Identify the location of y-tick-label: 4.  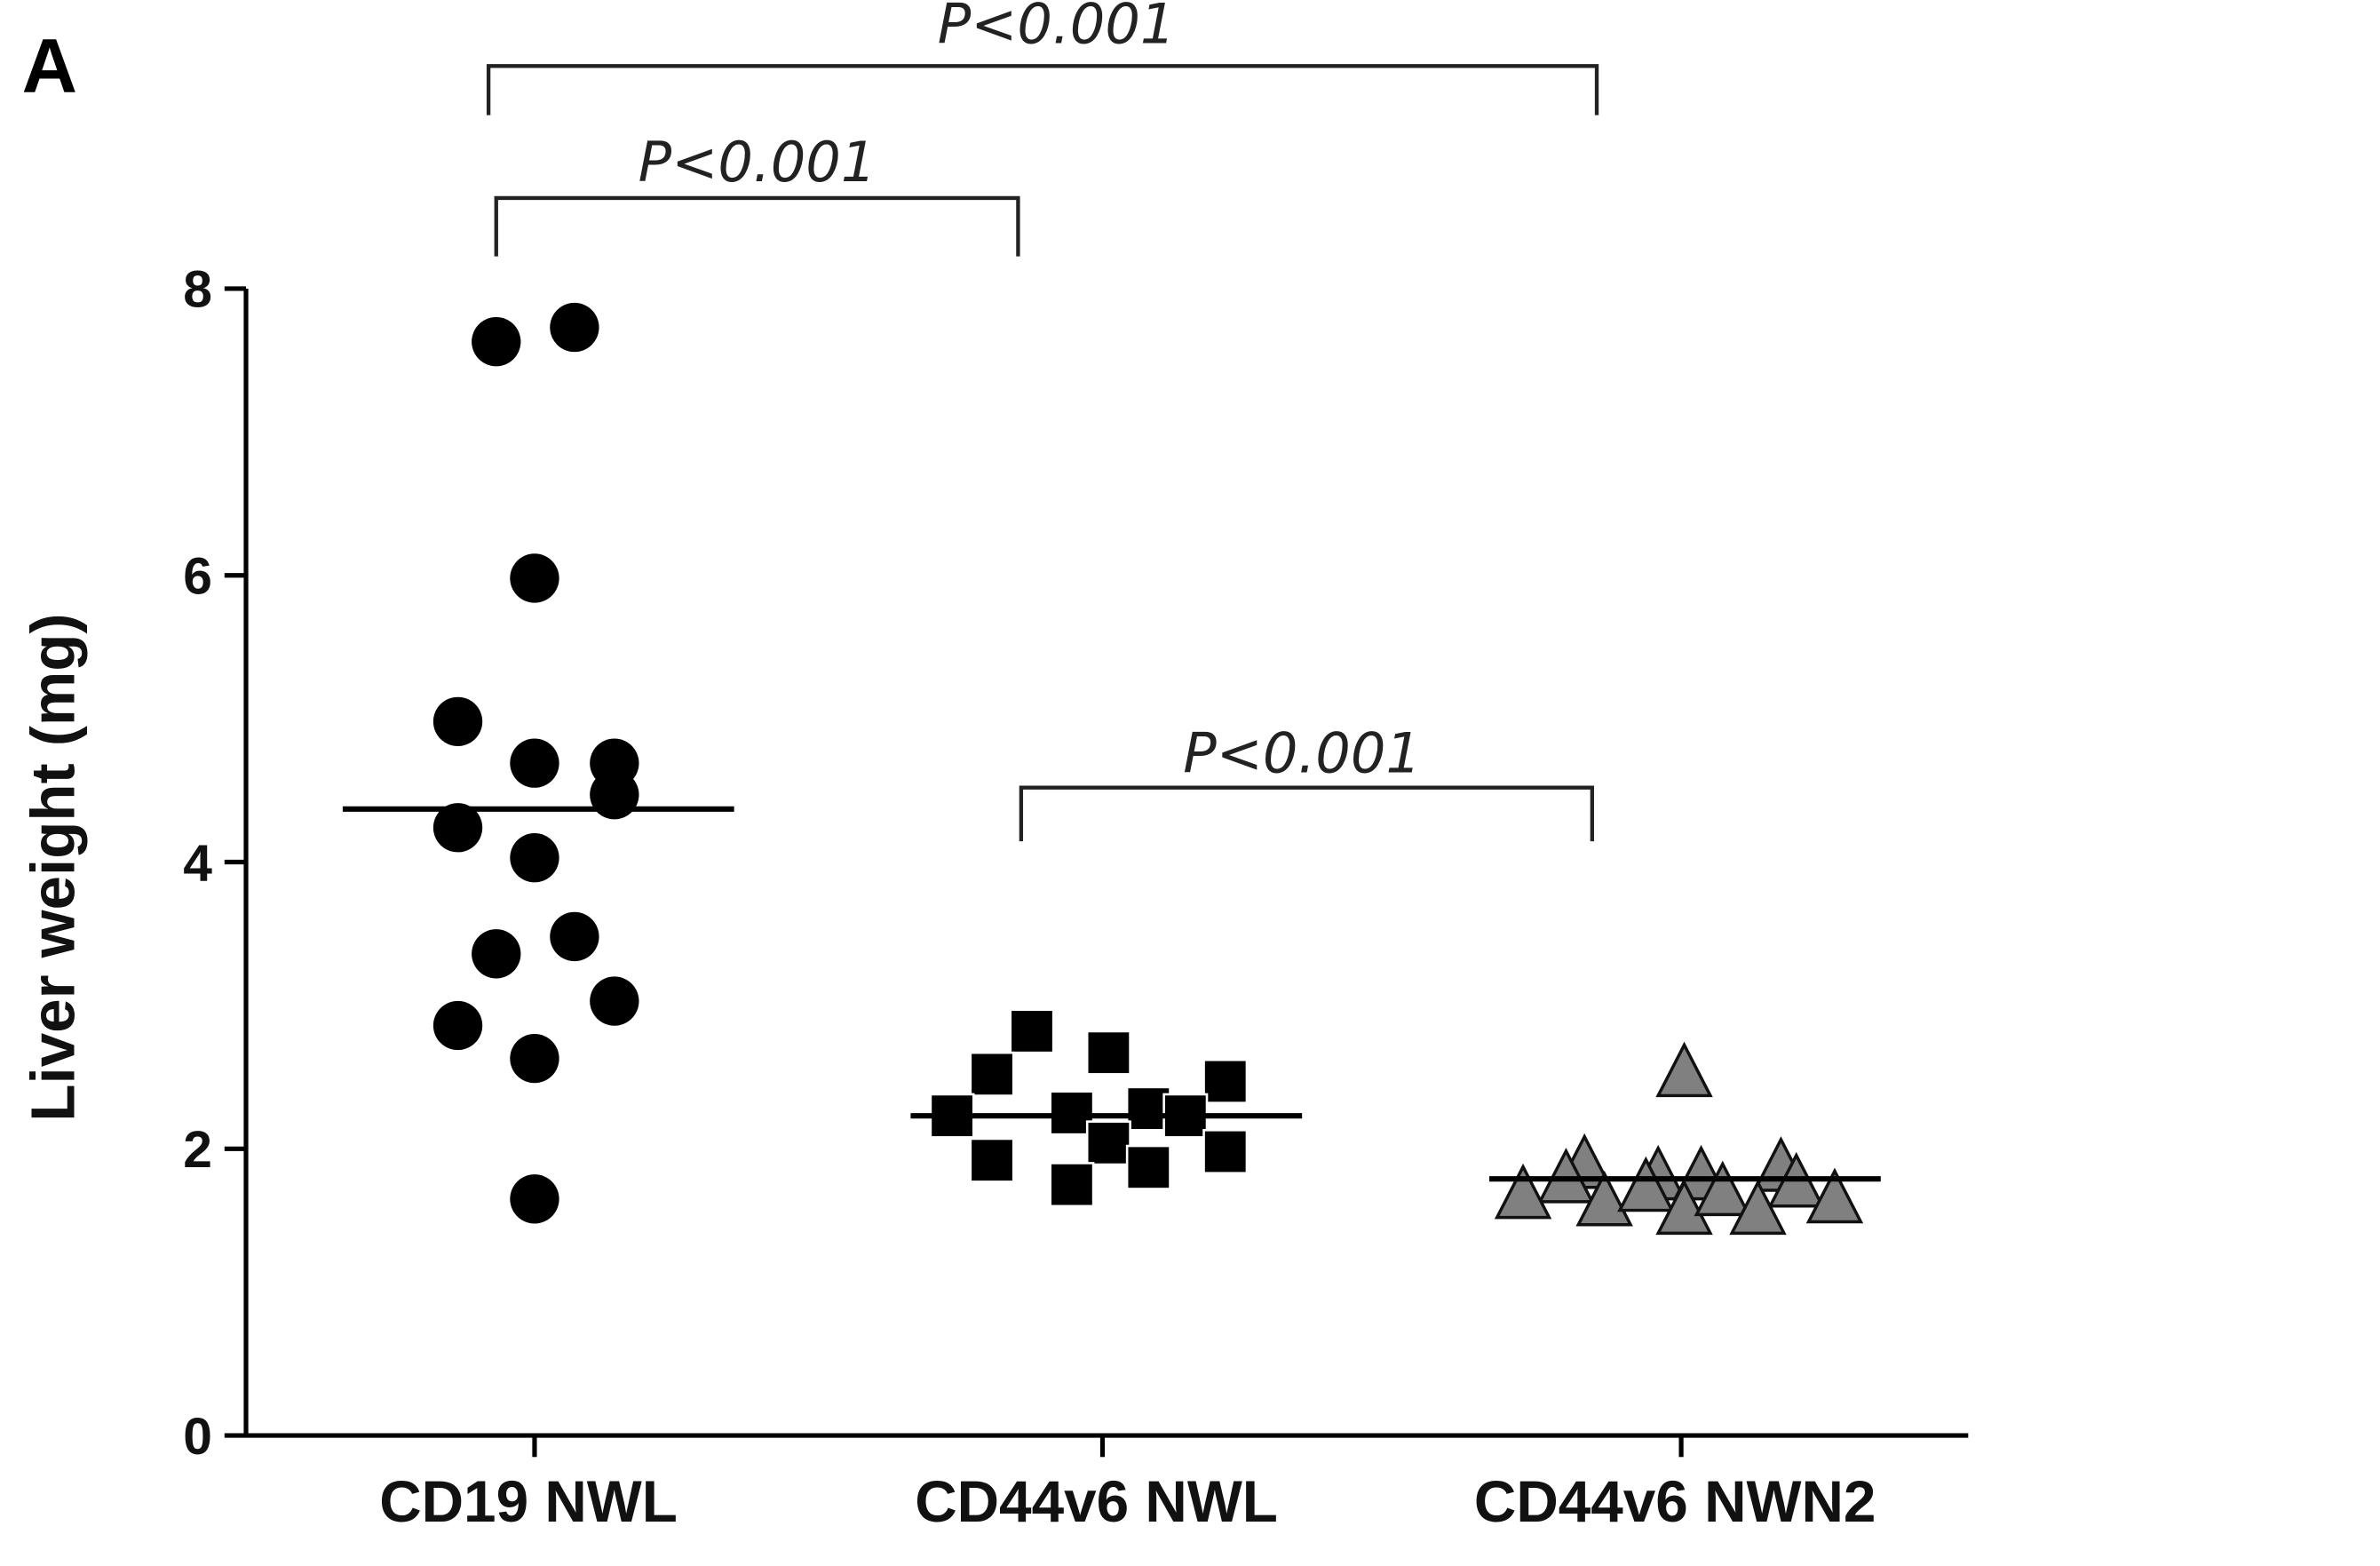
(197, 863).